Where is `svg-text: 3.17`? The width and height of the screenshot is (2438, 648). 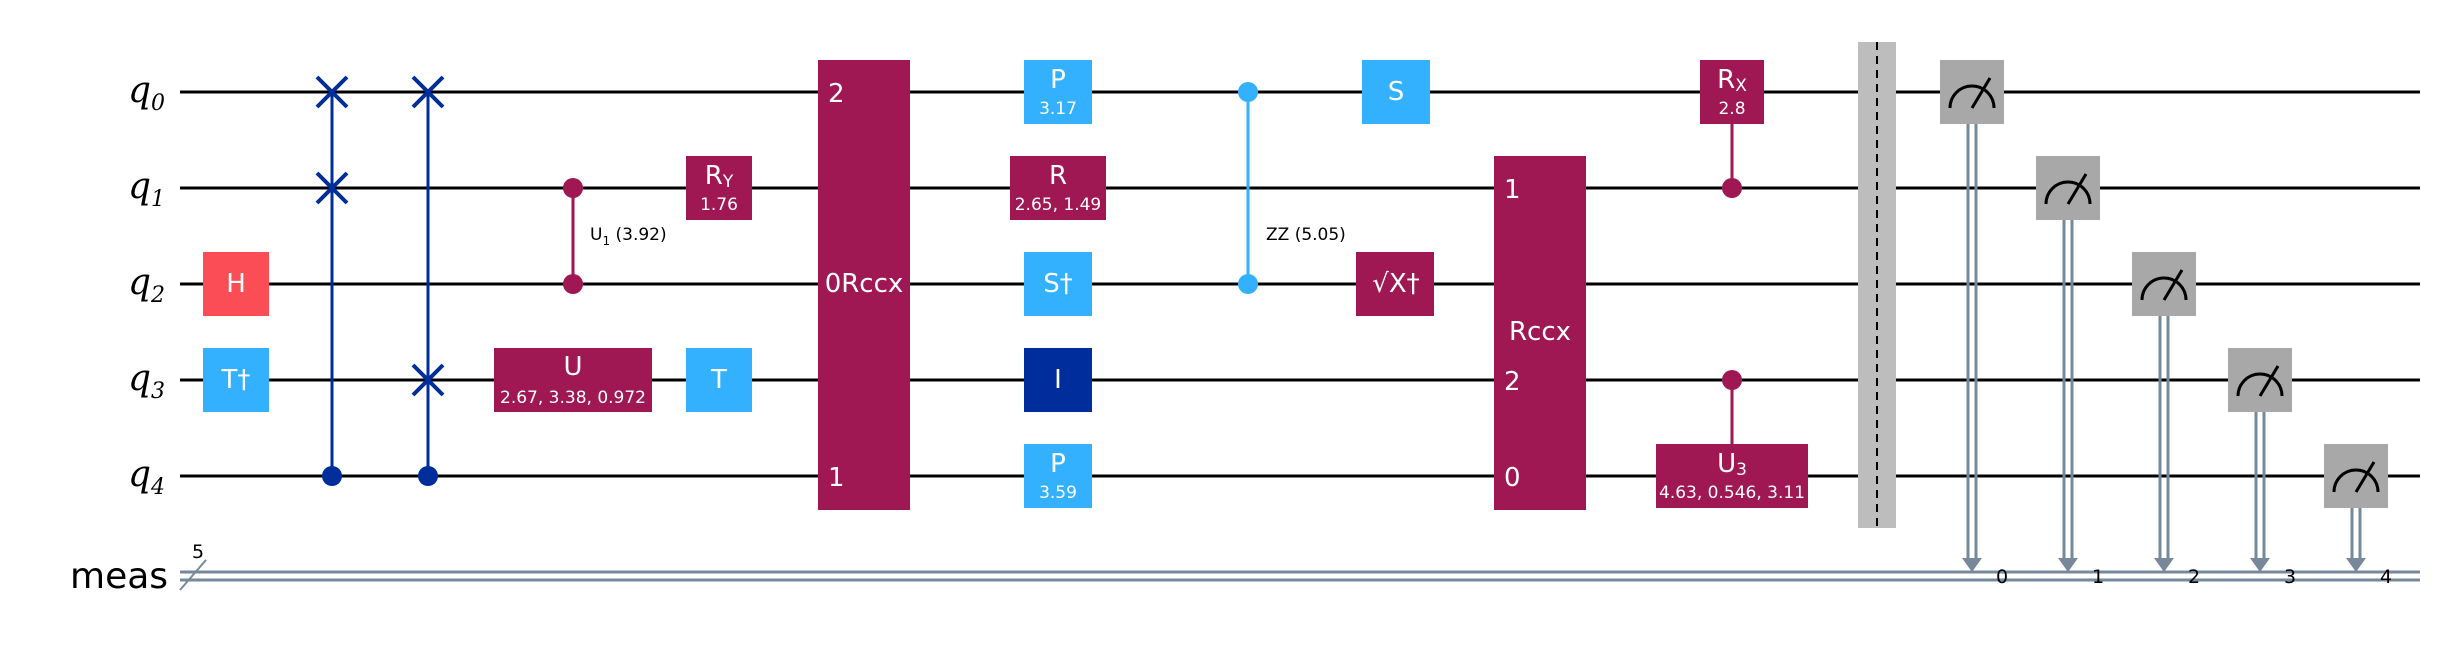
svg-text: 3.17 is located at coordinates (1058, 109).